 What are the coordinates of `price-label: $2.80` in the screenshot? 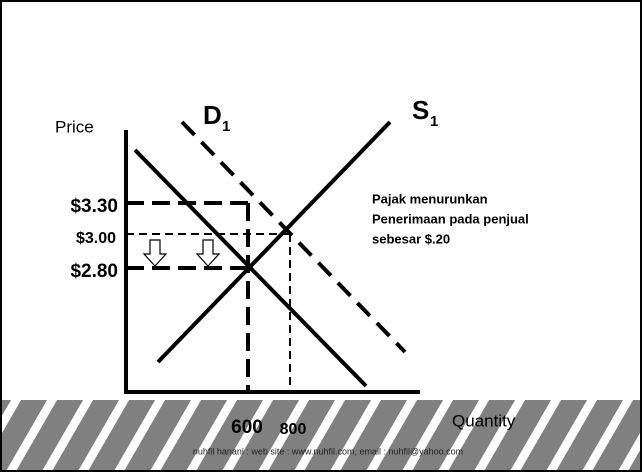 It's located at (94, 271).